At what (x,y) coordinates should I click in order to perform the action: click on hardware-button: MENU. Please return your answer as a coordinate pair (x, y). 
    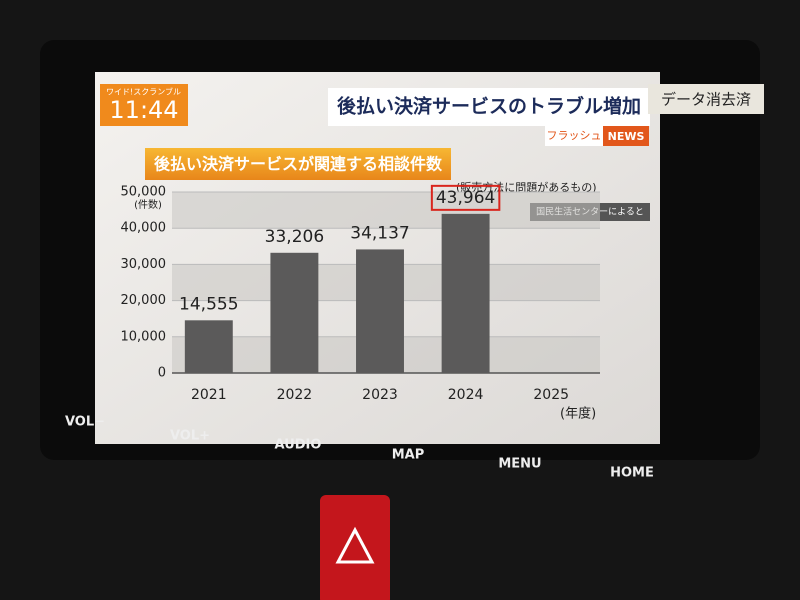
    Looking at the image, I should click on (519, 464).